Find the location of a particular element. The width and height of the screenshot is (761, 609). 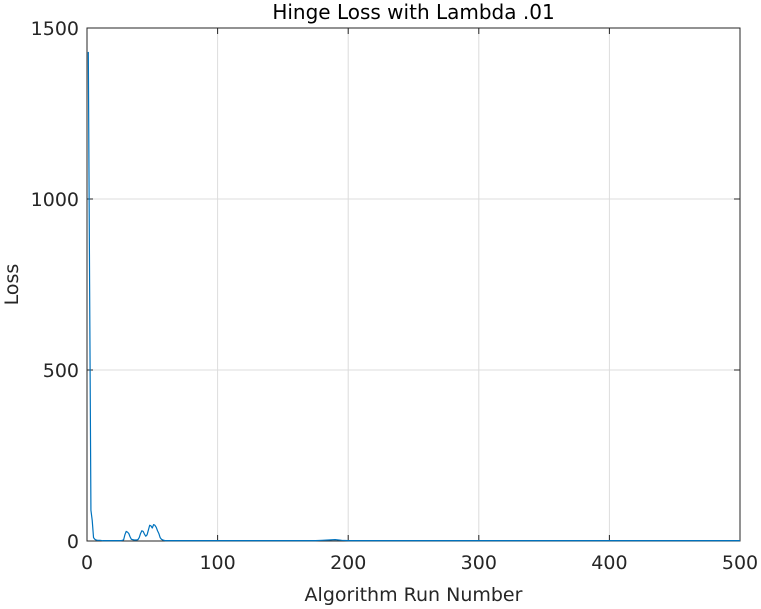

y-tick-label: 0 is located at coordinates (73, 542).